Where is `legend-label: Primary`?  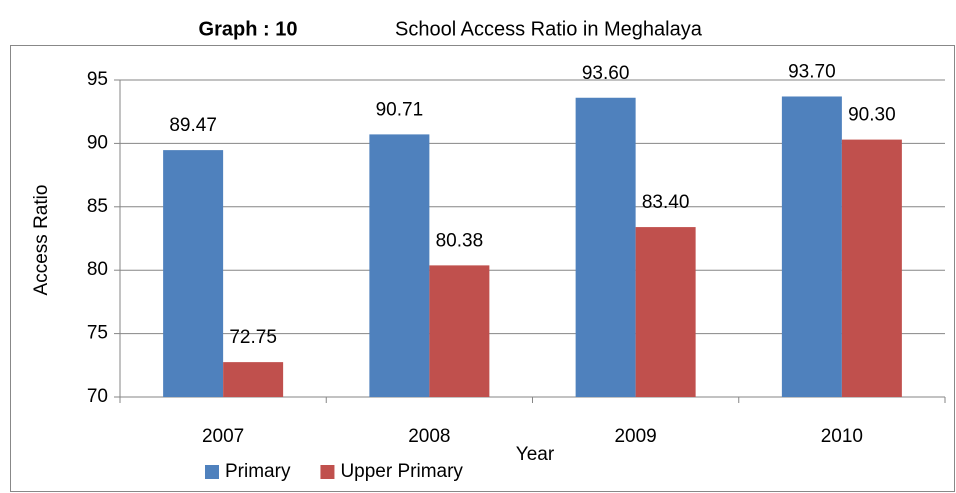
legend-label: Primary is located at coordinates (258, 471).